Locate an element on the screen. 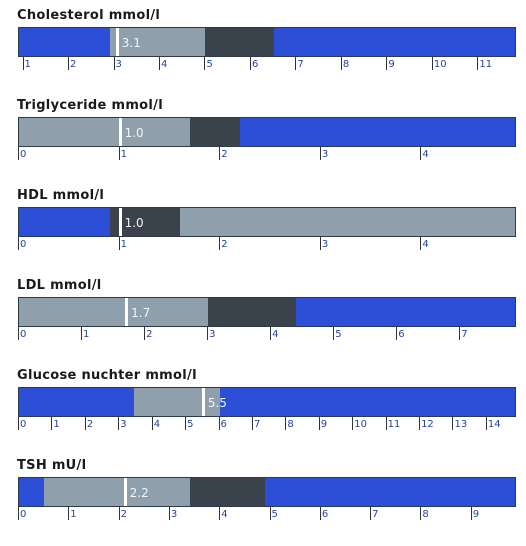  axis: 0 1 2 3 4 5 6 7 is located at coordinates (267, 334).